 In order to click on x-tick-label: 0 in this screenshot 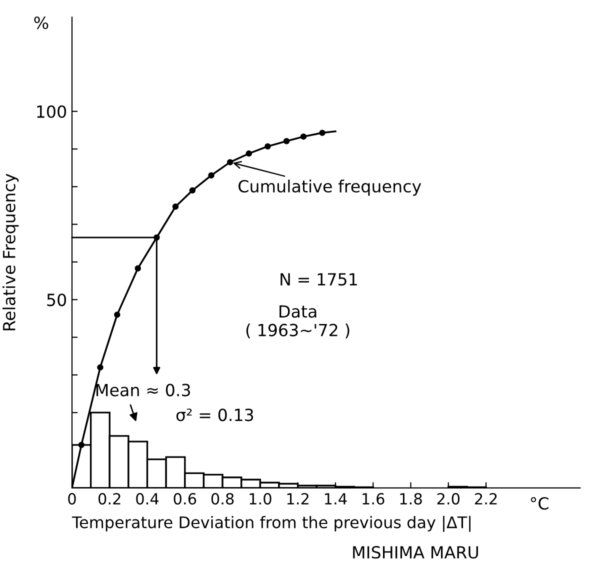, I will do `click(72, 499)`.